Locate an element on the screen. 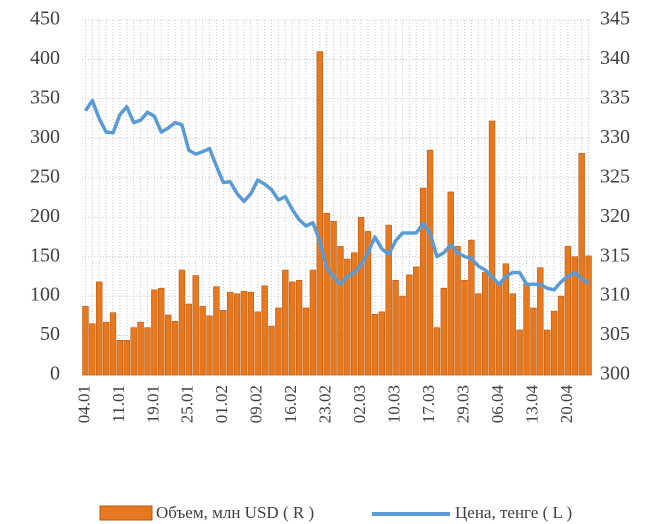  x-tick-label: 01.02 is located at coordinates (221, 404).